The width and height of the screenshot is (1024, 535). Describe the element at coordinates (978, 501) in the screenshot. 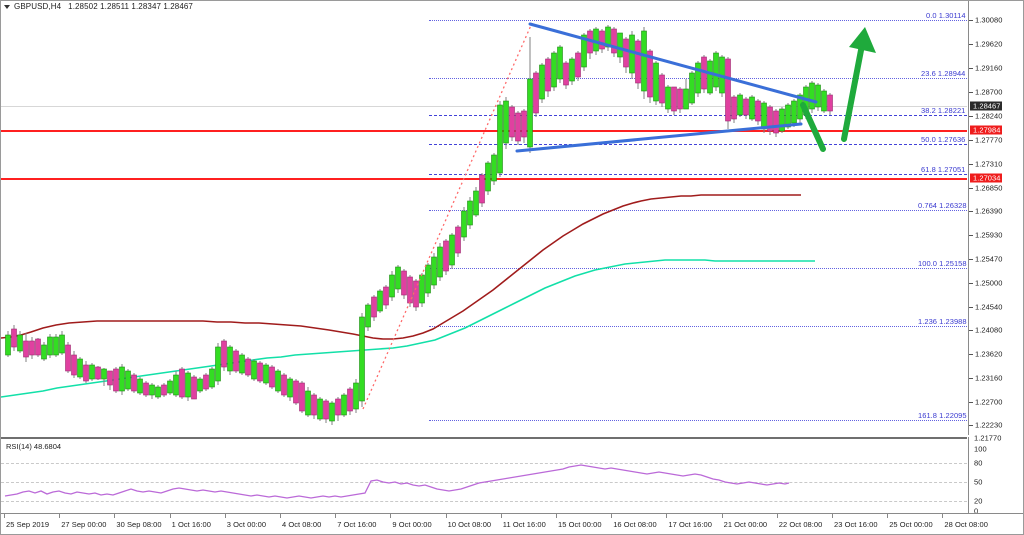

I see `rsi-tick-20: 20` at that location.